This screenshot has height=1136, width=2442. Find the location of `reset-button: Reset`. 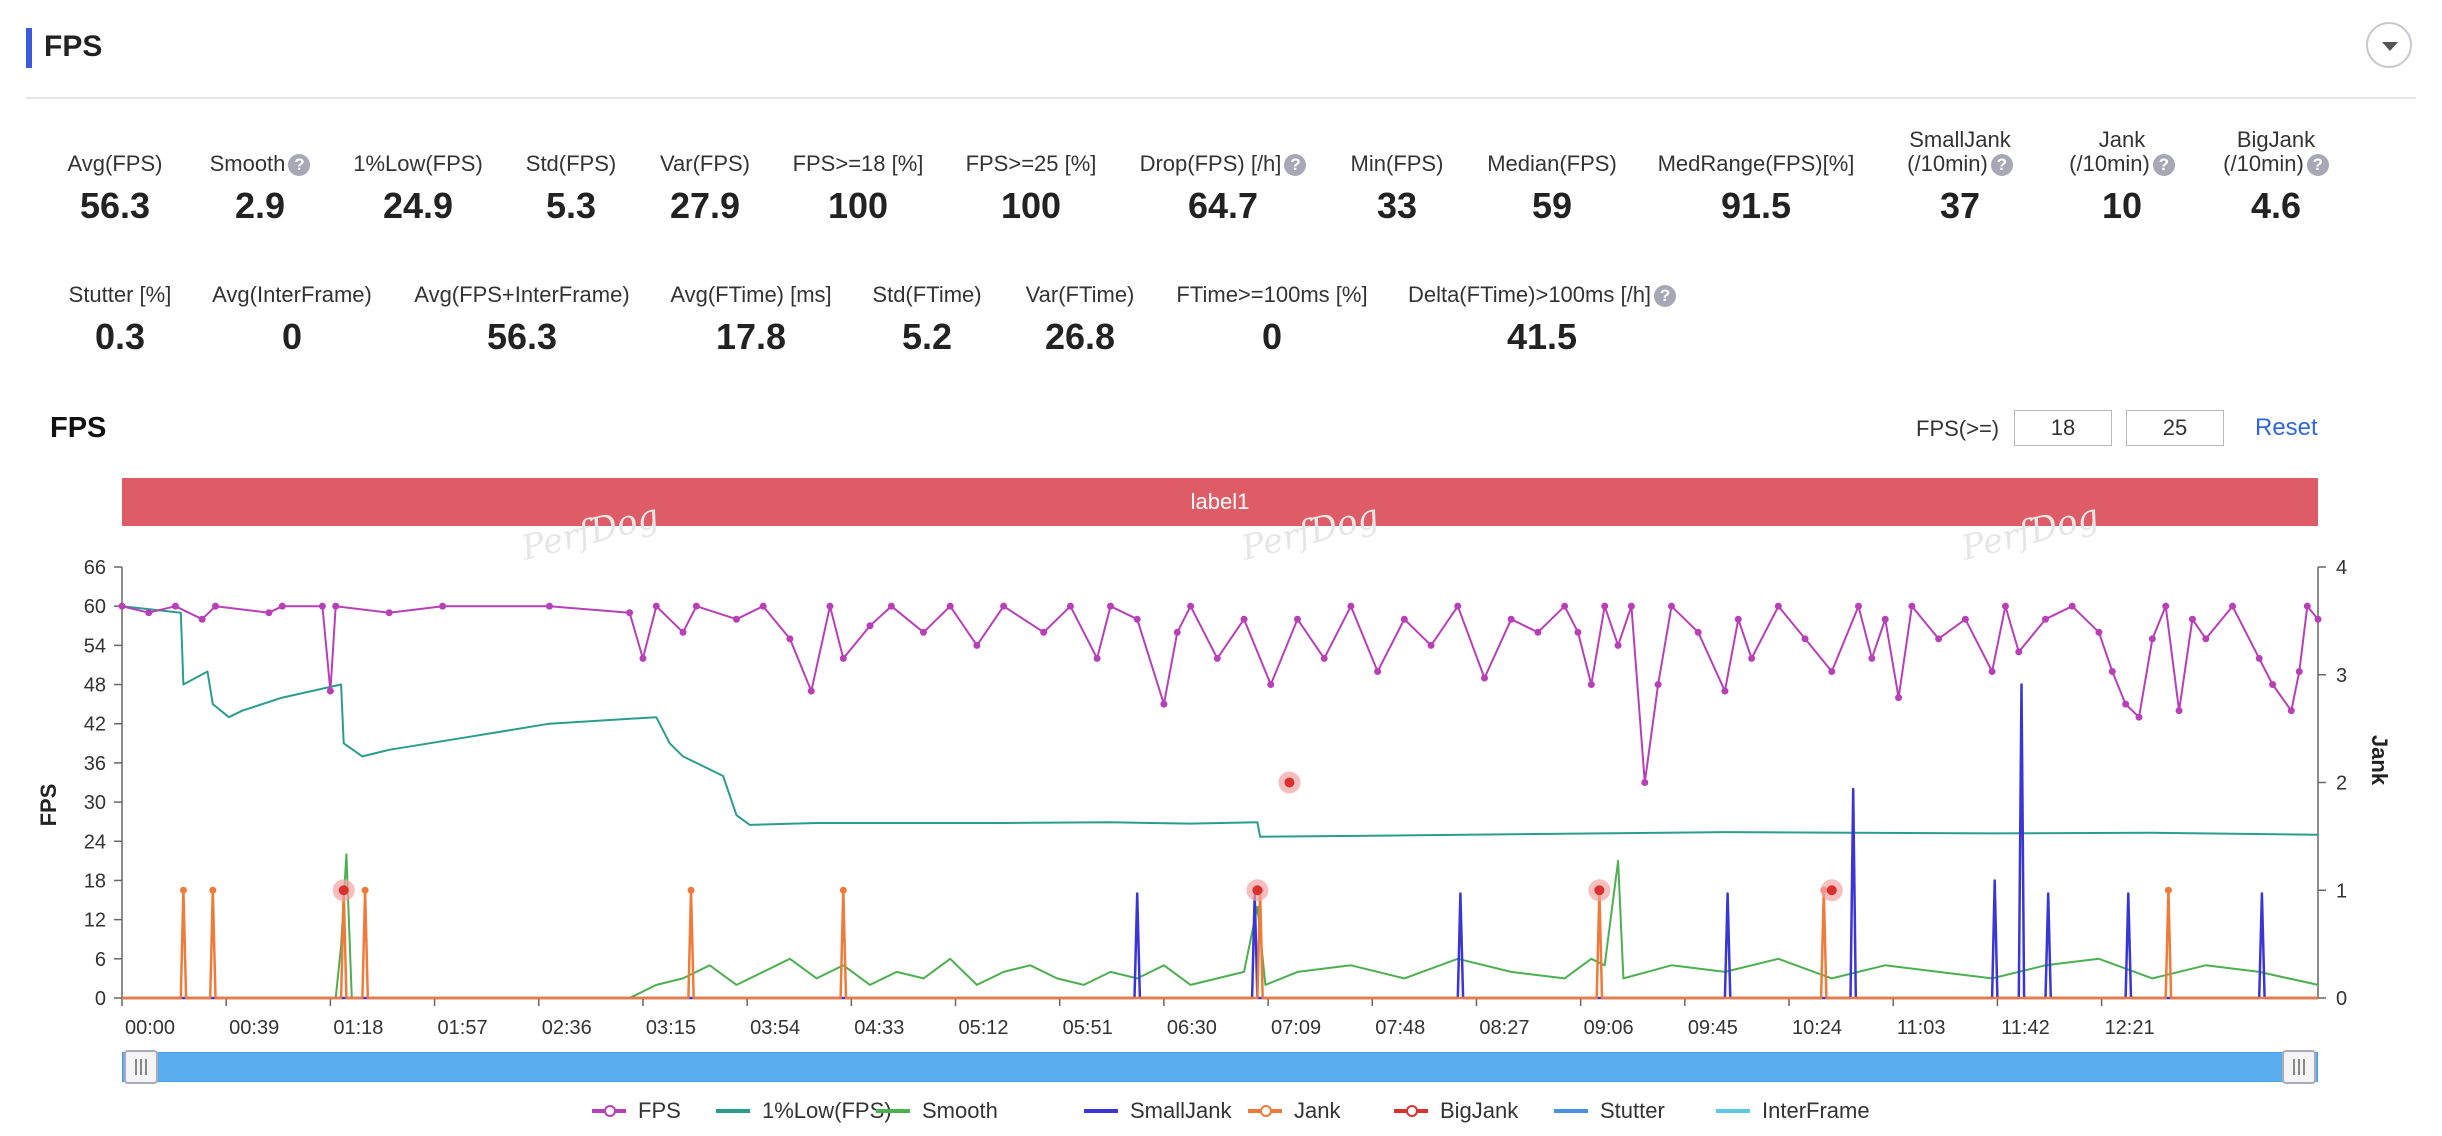

reset-button: Reset is located at coordinates (2286, 427).